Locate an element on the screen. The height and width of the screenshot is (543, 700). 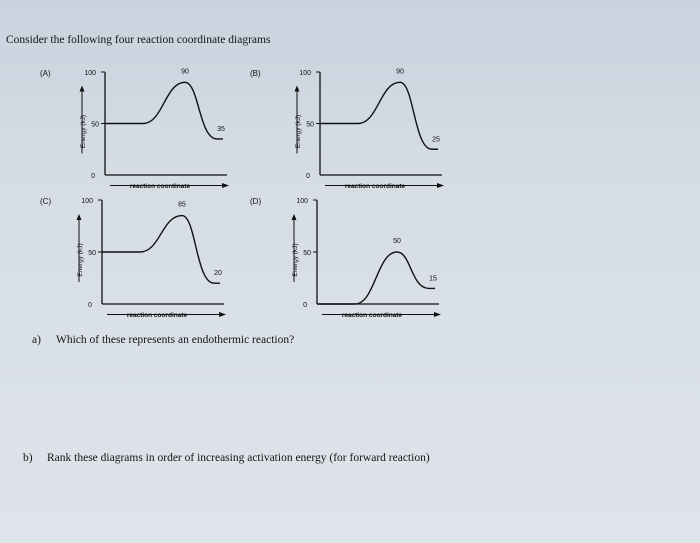
panel-3-product-value: 15 is located at coordinates (433, 278).